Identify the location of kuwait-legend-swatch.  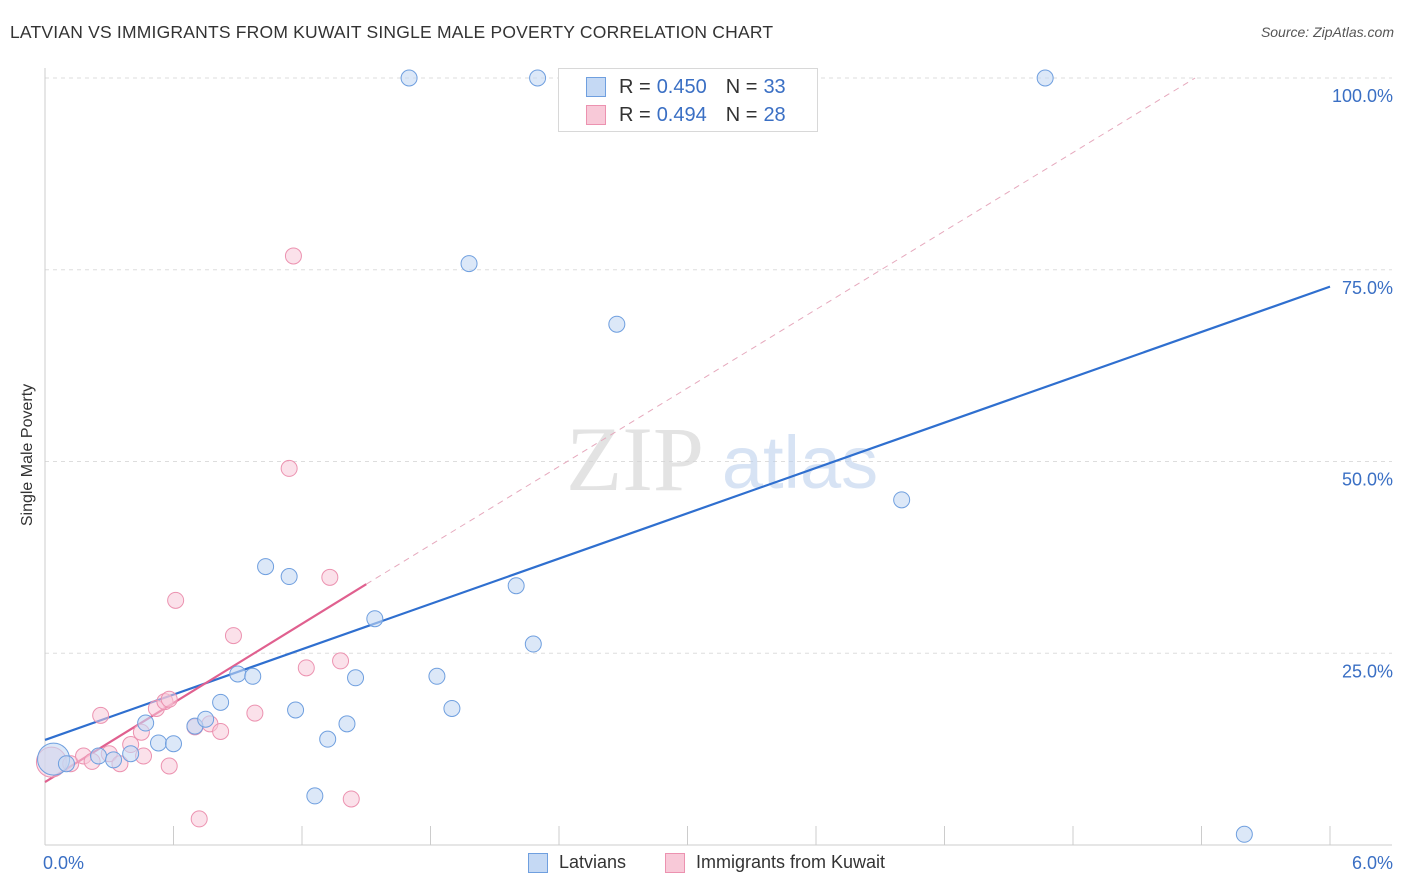
(675, 862).